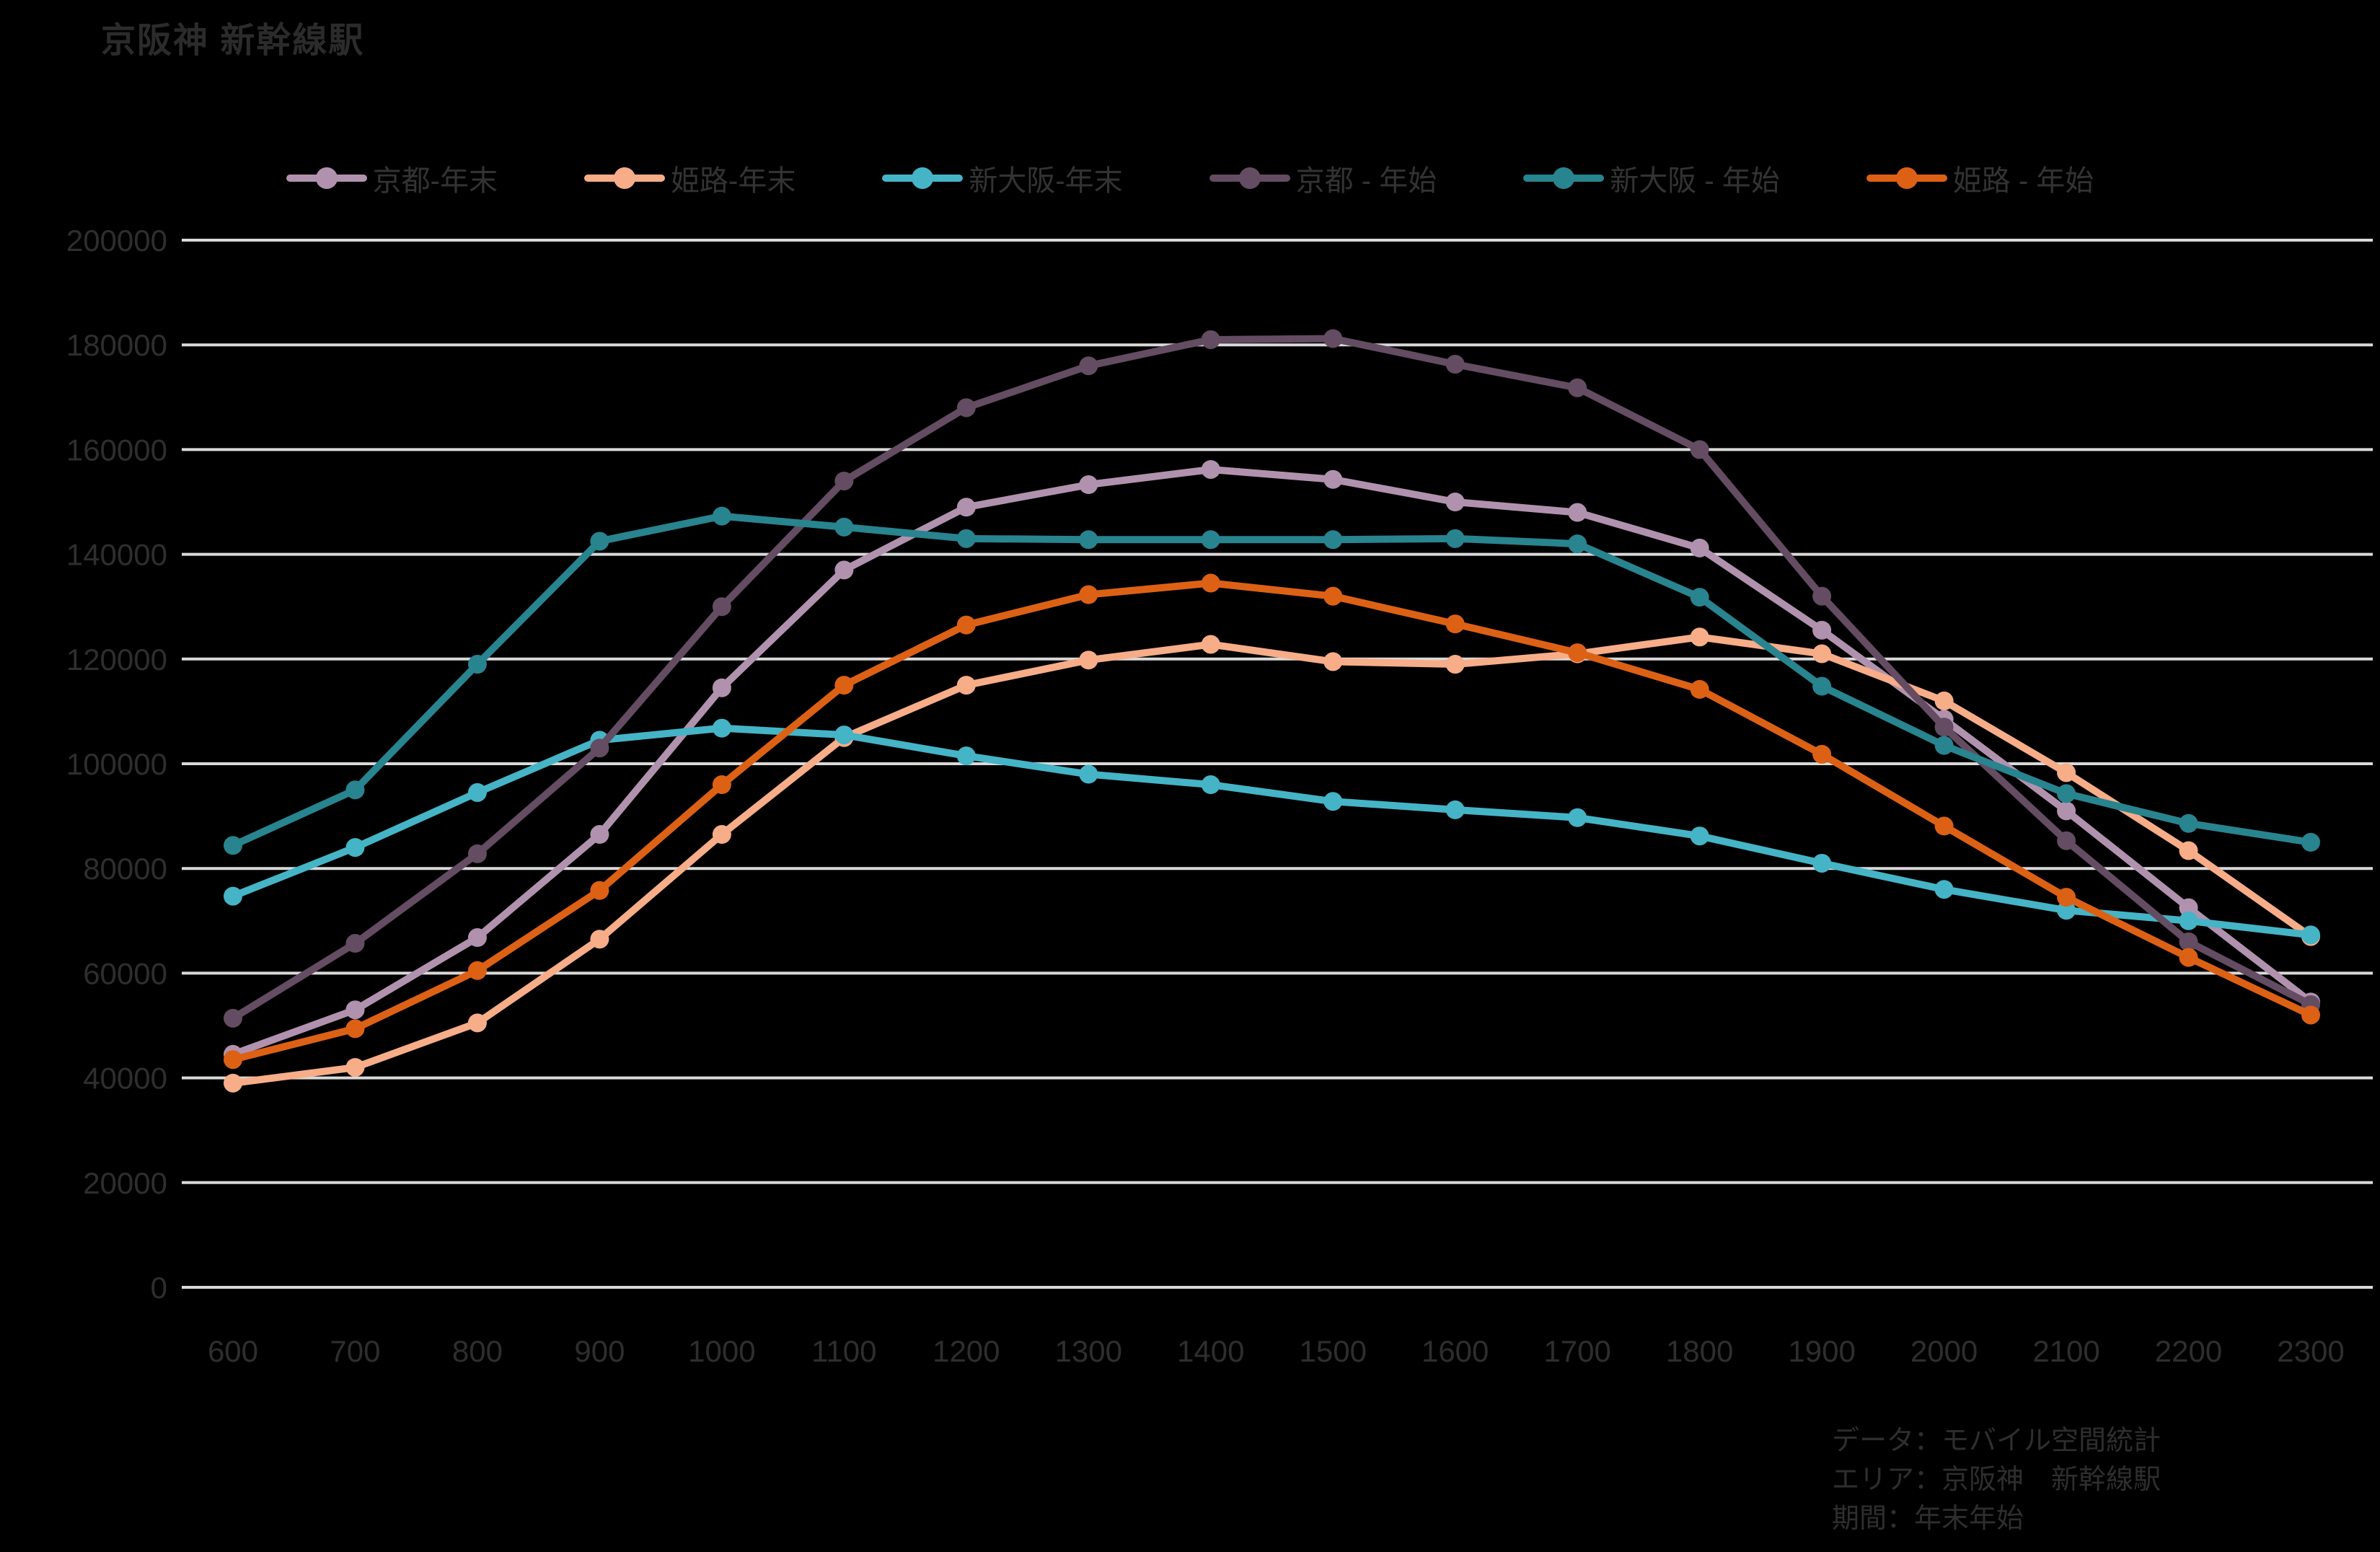 The width and height of the screenshot is (2380, 1552). I want to click on x-axis-tick-label: 1500, so click(1333, 1351).